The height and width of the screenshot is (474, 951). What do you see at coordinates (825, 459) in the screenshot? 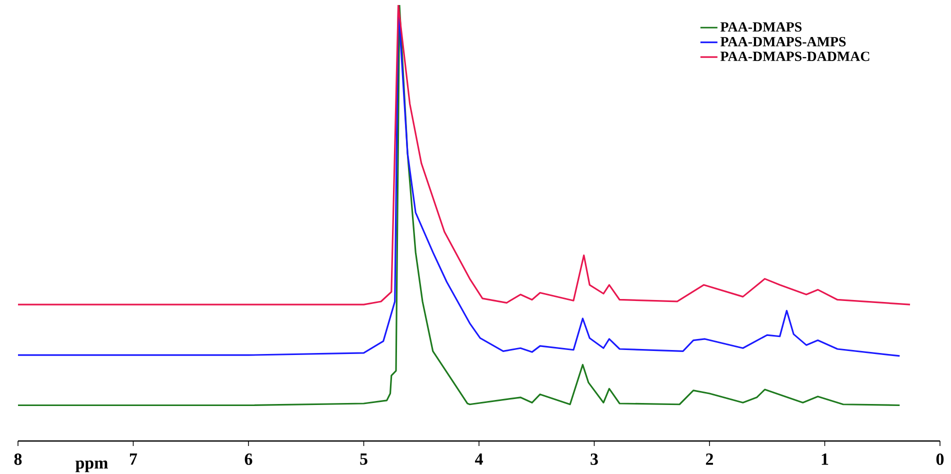
I see `x-tick-label: 1` at bounding box center [825, 459].